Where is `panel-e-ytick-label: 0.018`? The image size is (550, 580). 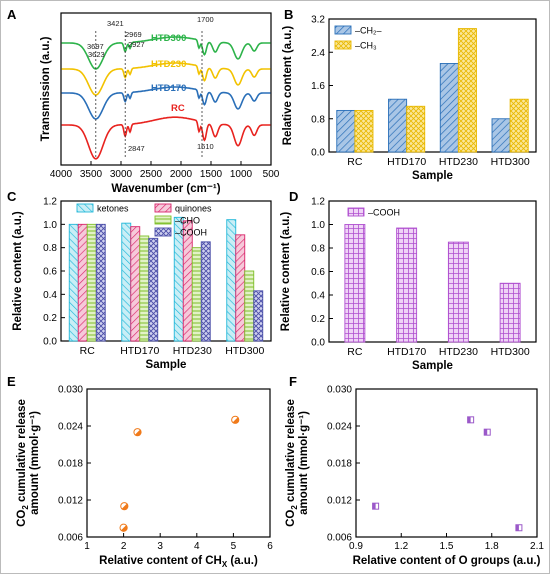 panel-e-ytick-label: 0.018 is located at coordinates (70, 464).